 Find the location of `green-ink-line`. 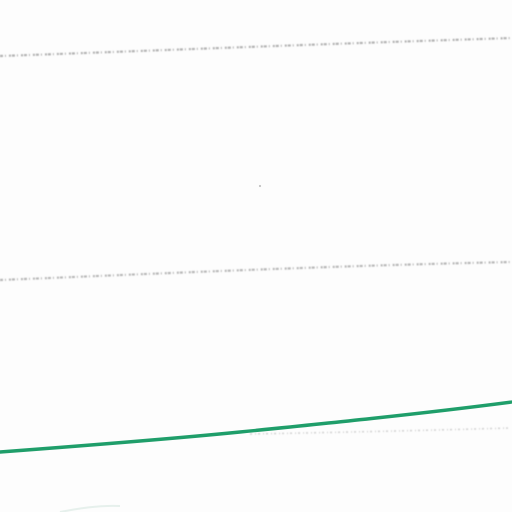

green-ink-line is located at coordinates (256, 427).